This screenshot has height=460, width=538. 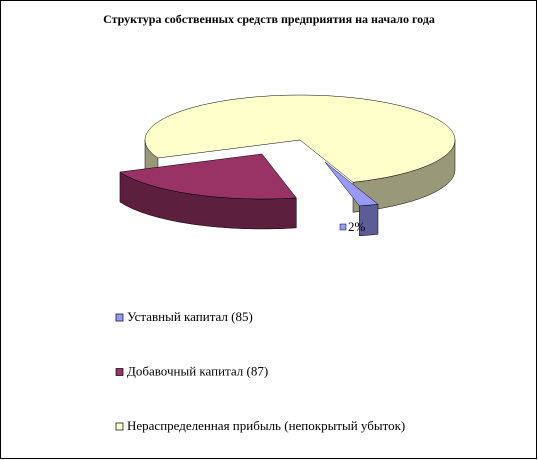 I want to click on legend-label: Добавочный капитал (87), so click(x=197, y=370).